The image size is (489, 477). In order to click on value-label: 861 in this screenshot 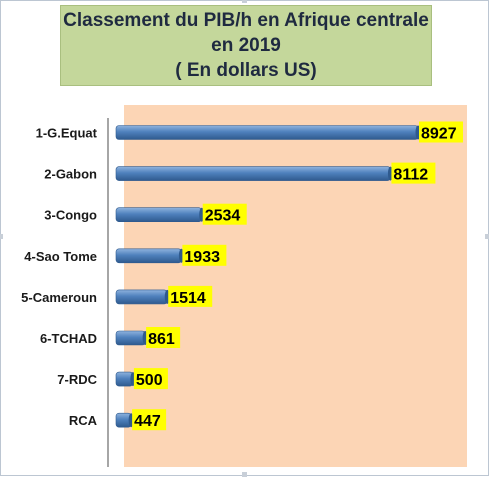, I will do `click(161, 339)`.